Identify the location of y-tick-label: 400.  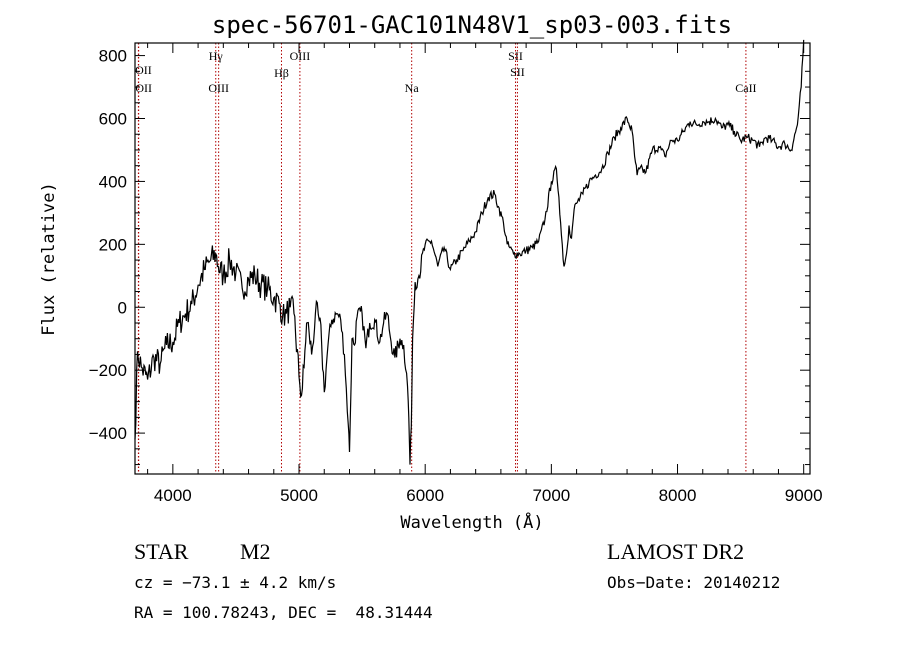
(113, 181).